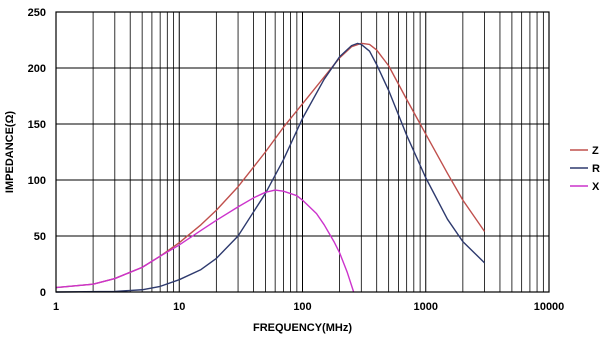 The width and height of the screenshot is (601, 343). What do you see at coordinates (10, 152) in the screenshot?
I see `y-axis-title: IMPEDANCE(Ω)` at bounding box center [10, 152].